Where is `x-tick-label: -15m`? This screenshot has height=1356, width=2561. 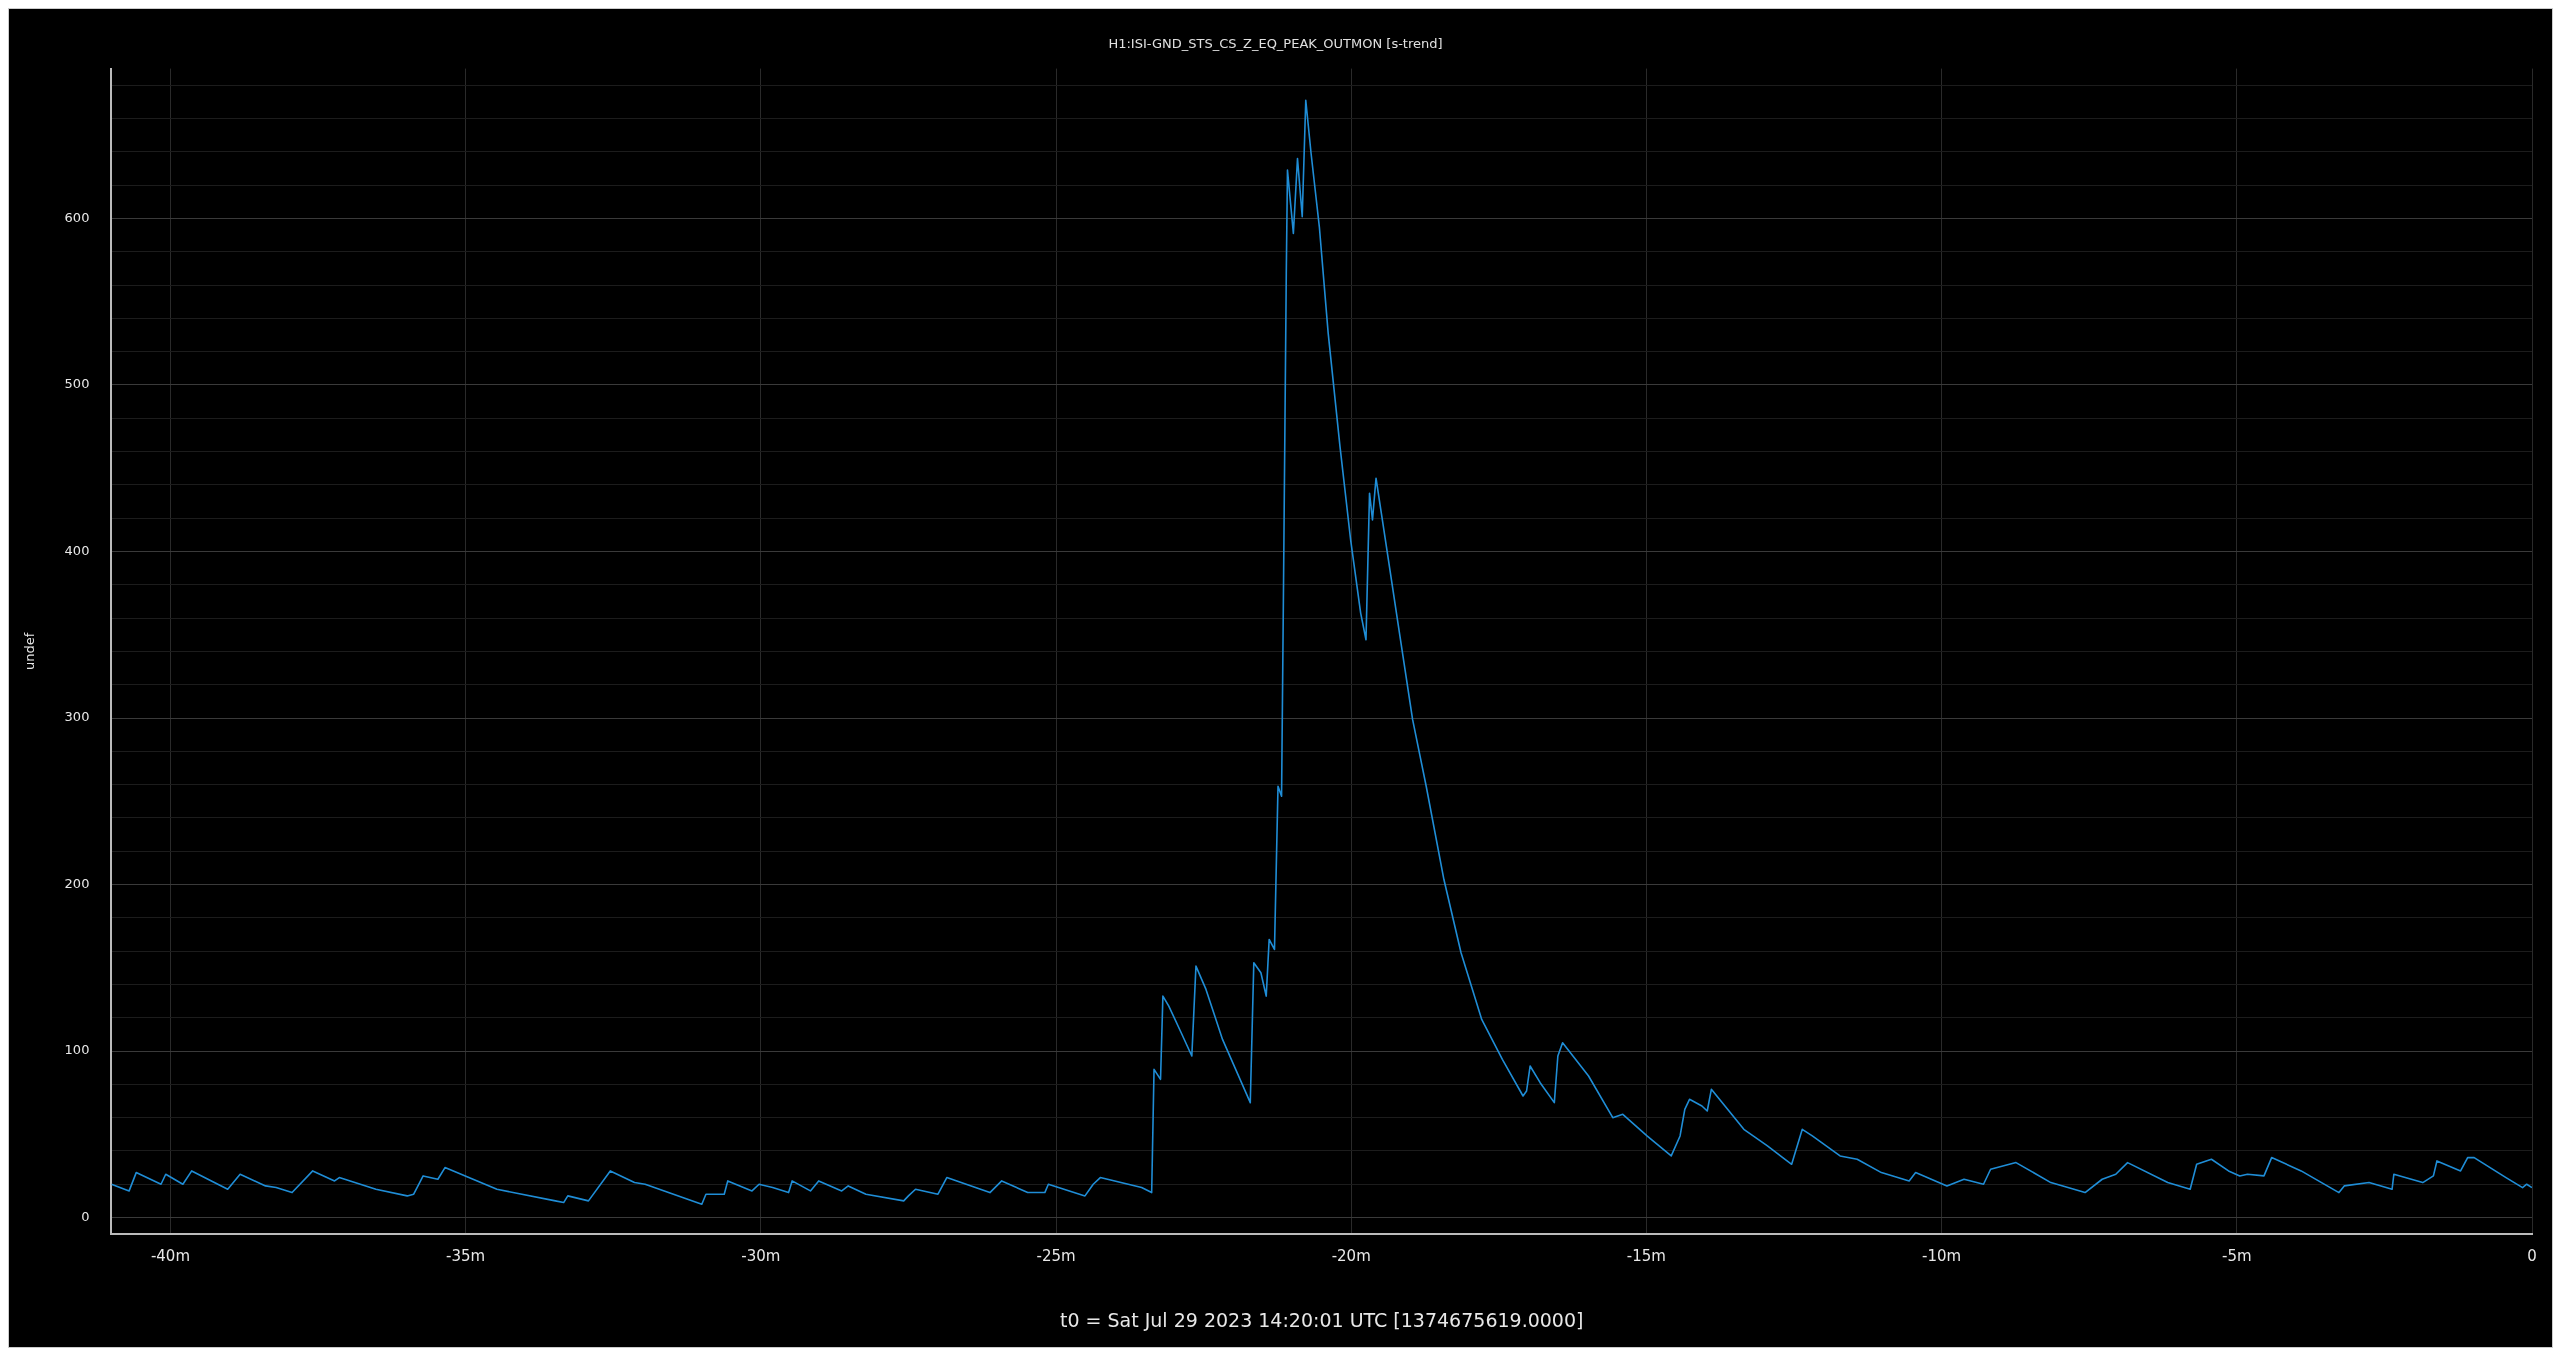
x-tick-label: -15m is located at coordinates (1646, 1256).